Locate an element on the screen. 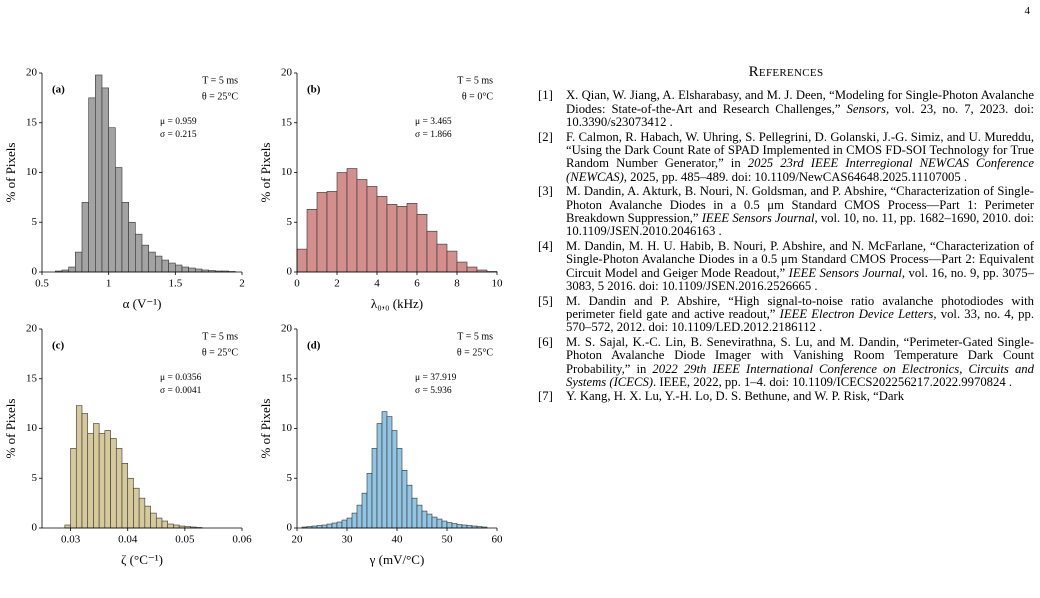 Image resolution: width=1040 pixels, height=598 pixels. annotation: μ = 3.465 is located at coordinates (433, 122).